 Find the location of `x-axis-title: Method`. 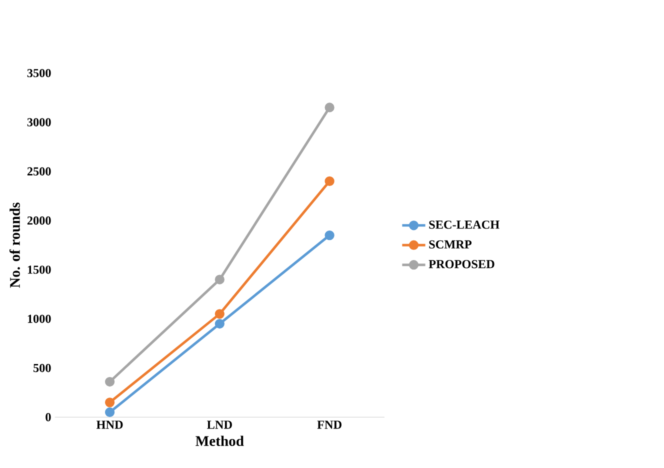

x-axis-title: Method is located at coordinates (220, 441).